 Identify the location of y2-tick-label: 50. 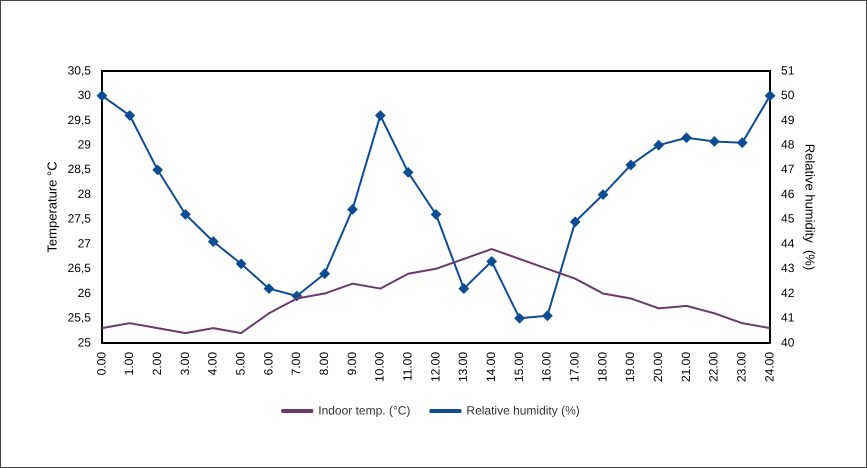
(788, 95).